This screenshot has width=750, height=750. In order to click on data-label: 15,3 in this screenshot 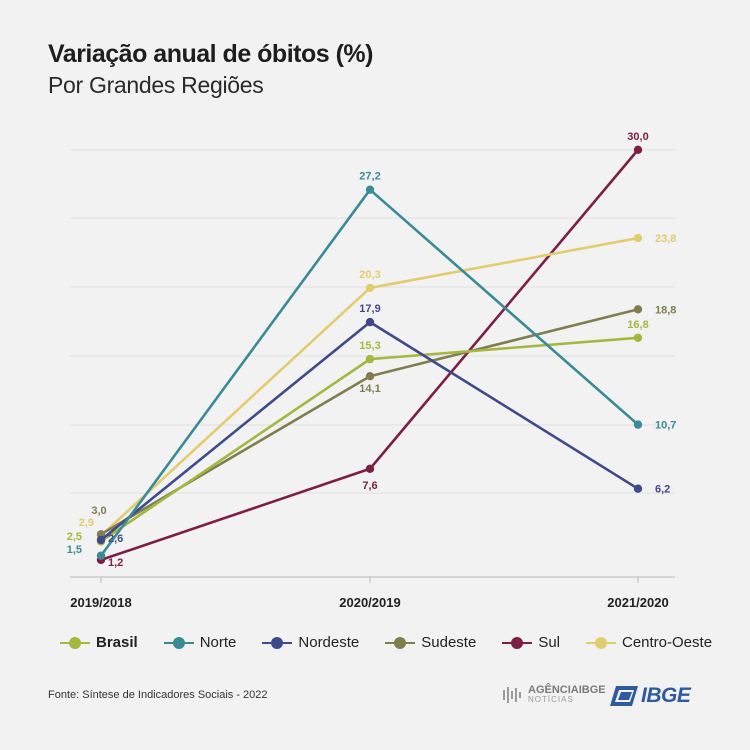, I will do `click(369, 346)`.